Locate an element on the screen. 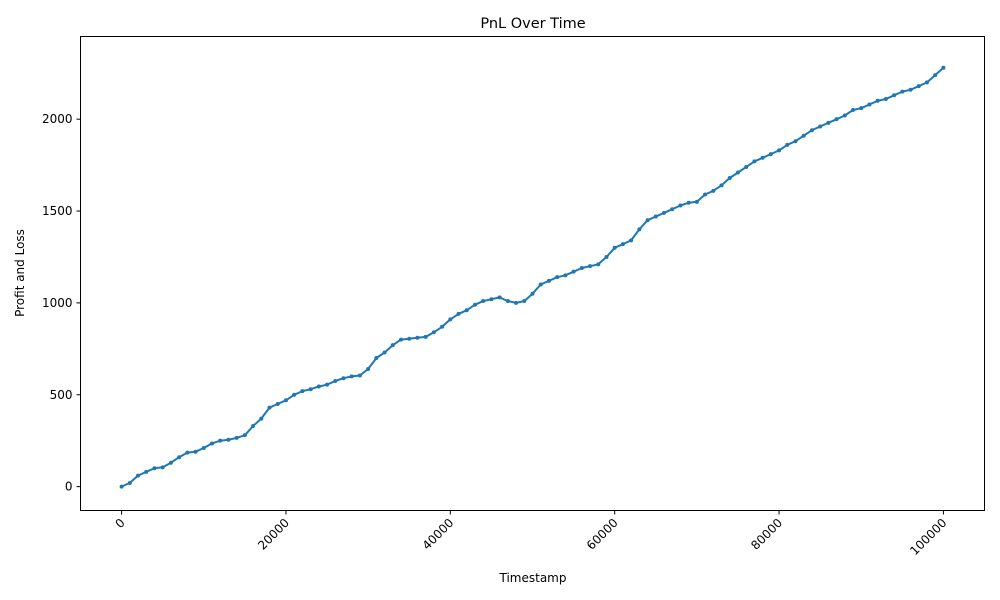  y-tick-label: 1000 is located at coordinates (57, 303).